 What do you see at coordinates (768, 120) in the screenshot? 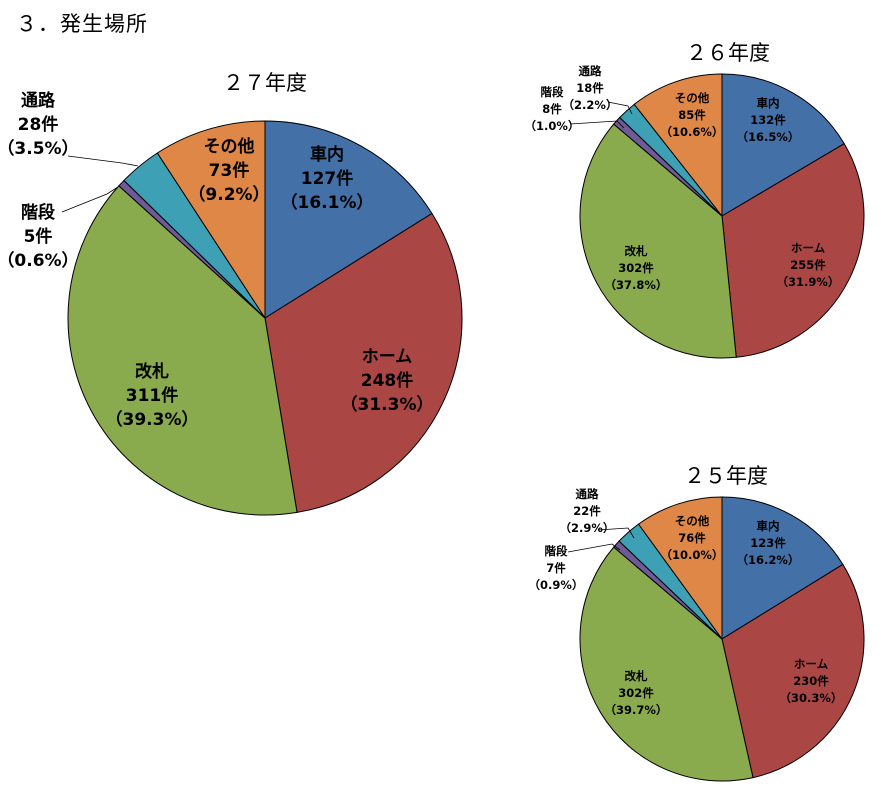
I see `slice-label: 車内 132件（16.5%）` at bounding box center [768, 120].